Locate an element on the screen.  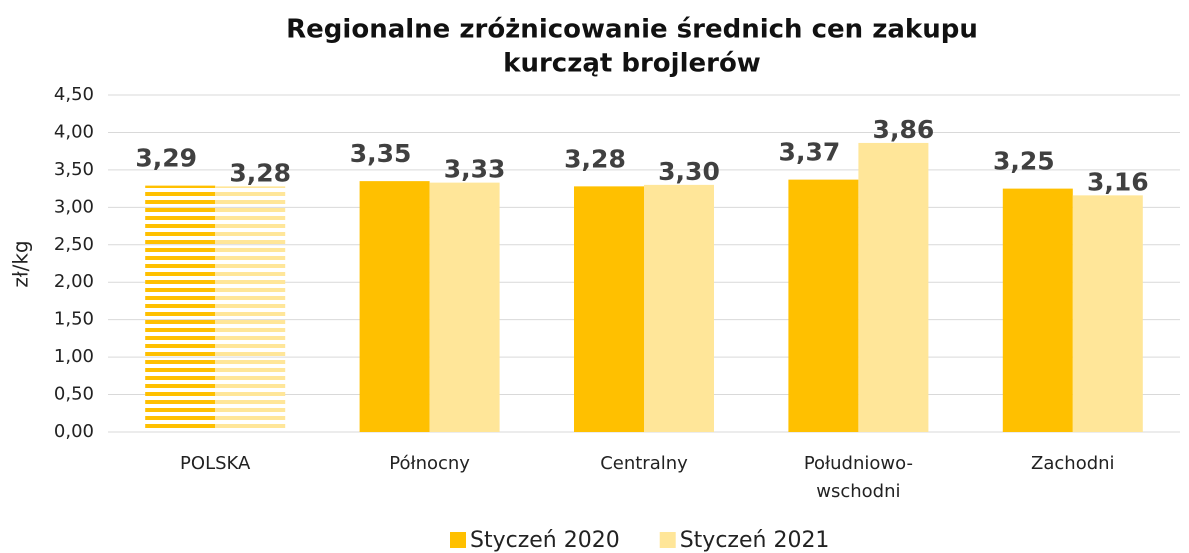
y-tick-label: 2,00 is located at coordinates (74, 281).